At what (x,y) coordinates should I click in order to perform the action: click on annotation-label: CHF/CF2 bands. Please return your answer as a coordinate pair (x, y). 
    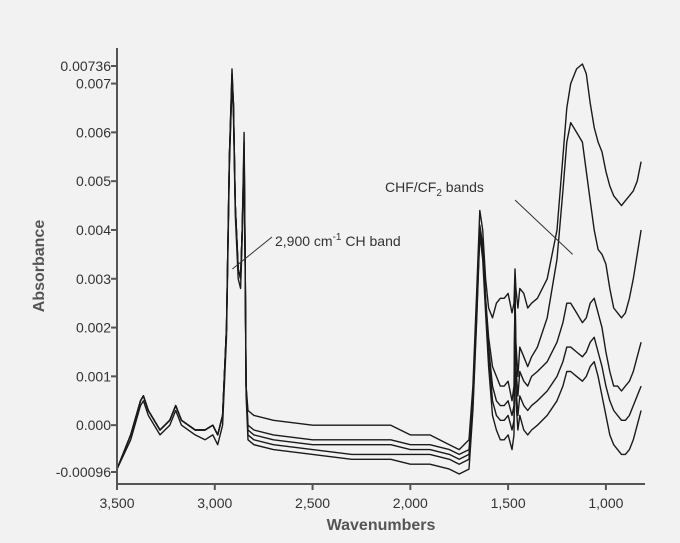
    Looking at the image, I should click on (434, 189).